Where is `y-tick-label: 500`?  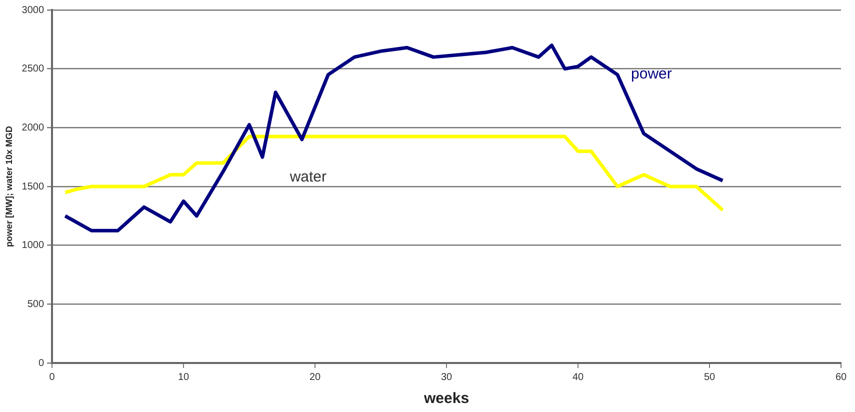
y-tick-label: 500 is located at coordinates (35, 304).